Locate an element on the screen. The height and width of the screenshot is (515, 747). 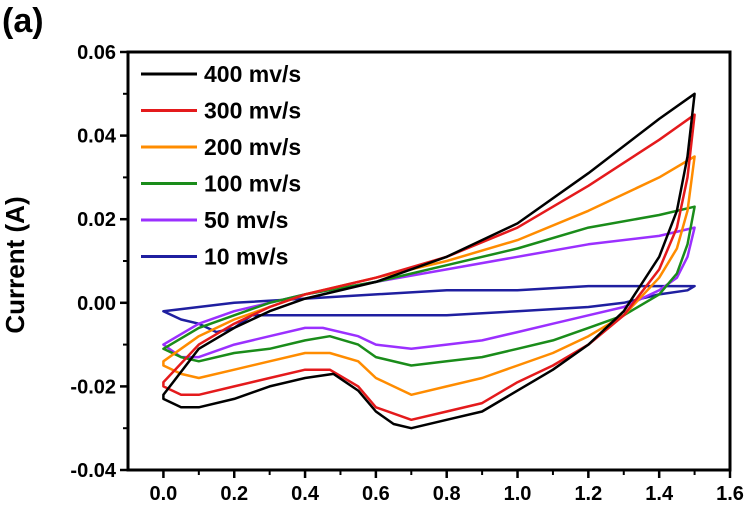
legend-label: 400 mv/s is located at coordinates (252, 74).